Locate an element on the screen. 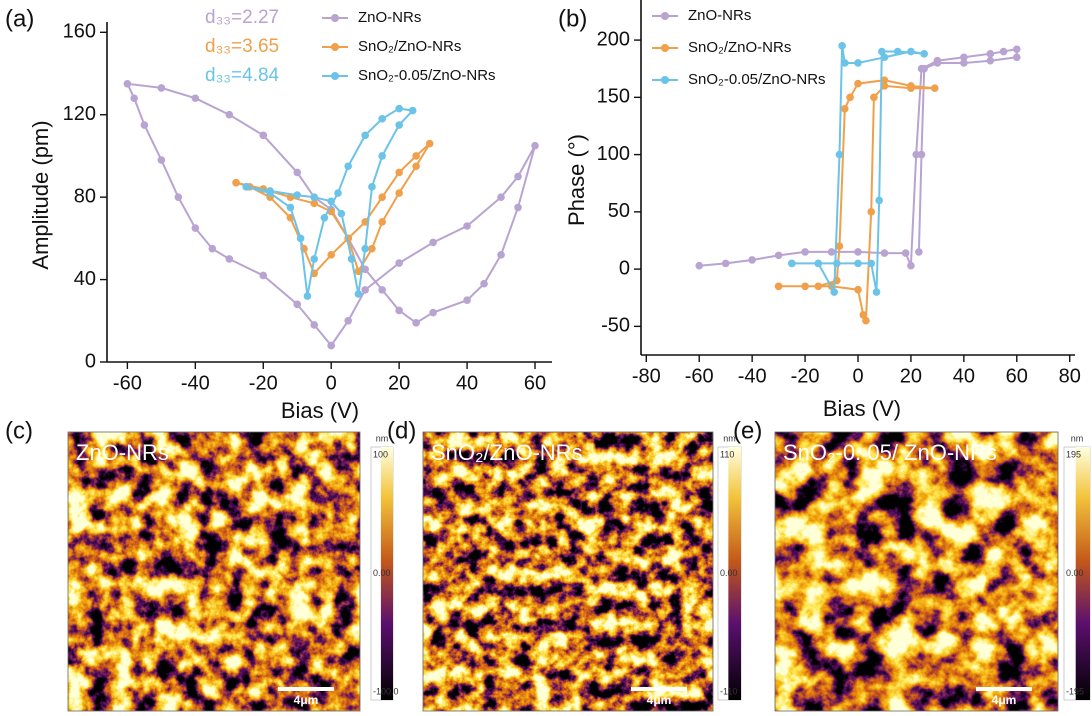 Image resolution: width=1092 pixels, height=716 pixels. panel-label: (a) is located at coordinates (19, 18).